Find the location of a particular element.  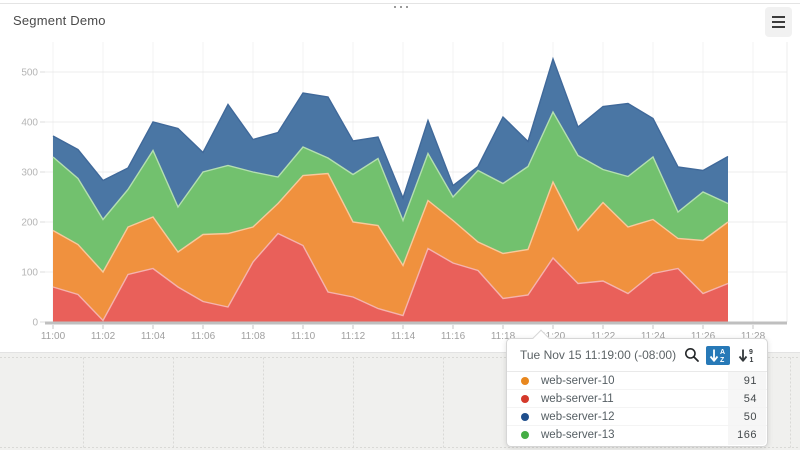

y-tick-label: 400 is located at coordinates (29, 123).